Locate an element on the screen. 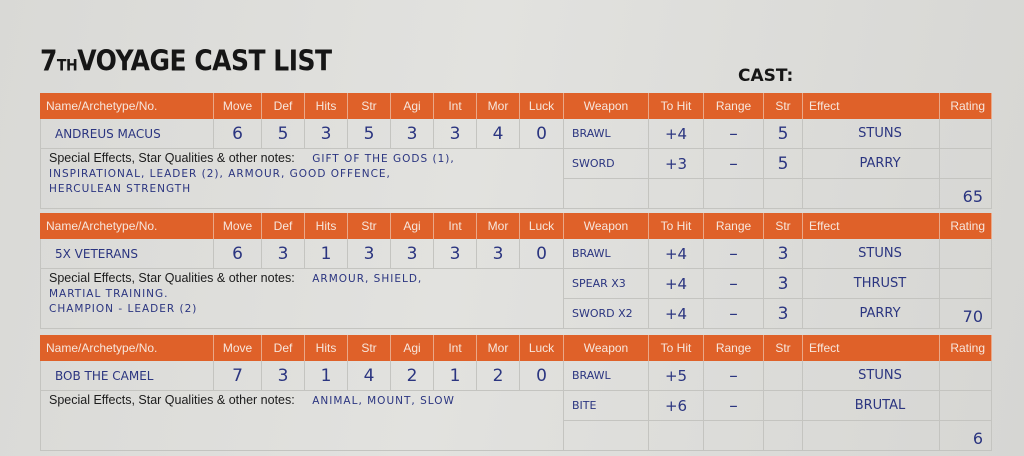  notes-line: Martial Training. is located at coordinates (109, 294).